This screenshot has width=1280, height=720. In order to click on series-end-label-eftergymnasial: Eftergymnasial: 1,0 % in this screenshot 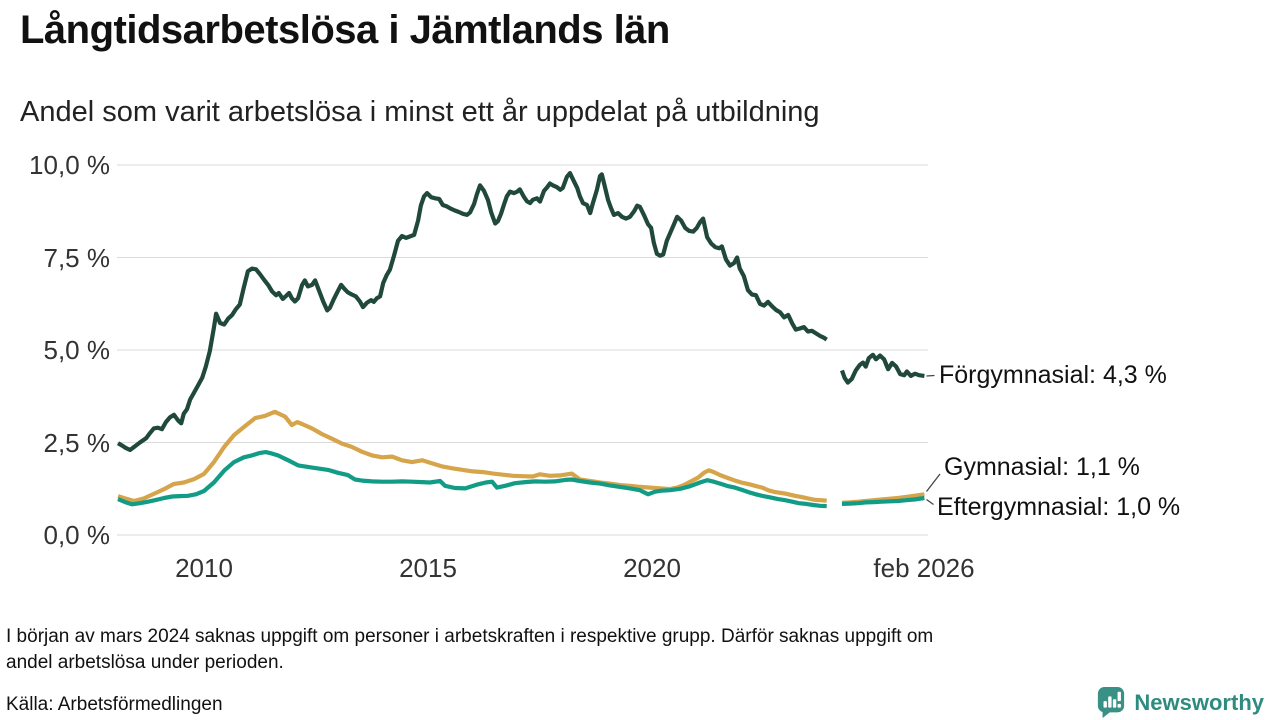, I will do `click(1059, 507)`.